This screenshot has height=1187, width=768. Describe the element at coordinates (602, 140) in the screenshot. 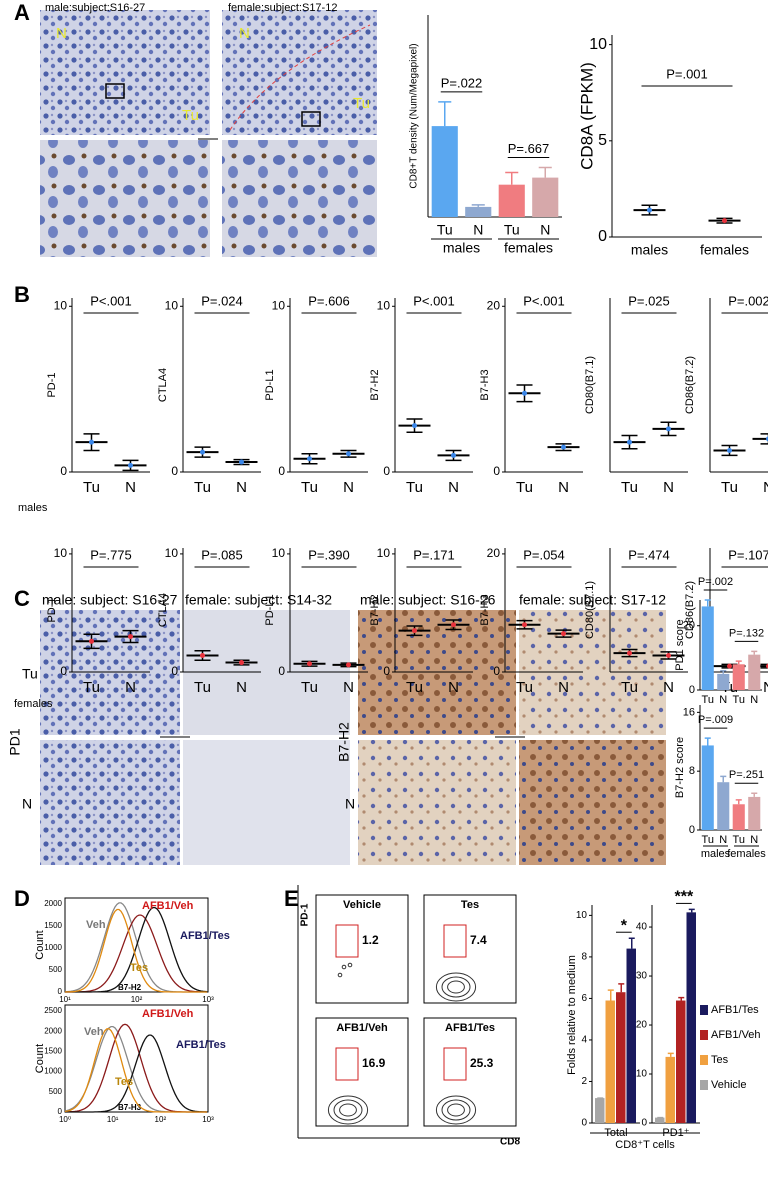

I see `y-tick-label: 5` at that location.